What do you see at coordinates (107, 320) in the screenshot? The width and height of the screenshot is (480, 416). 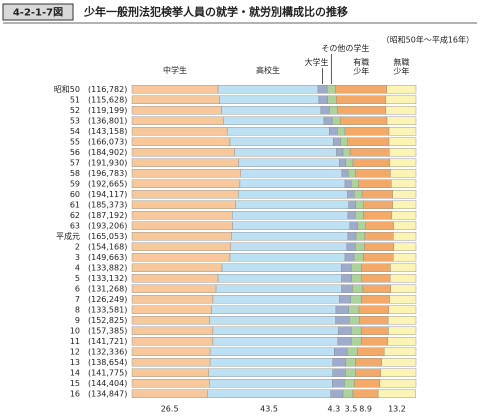 I see `row-count: (152,825)` at bounding box center [107, 320].